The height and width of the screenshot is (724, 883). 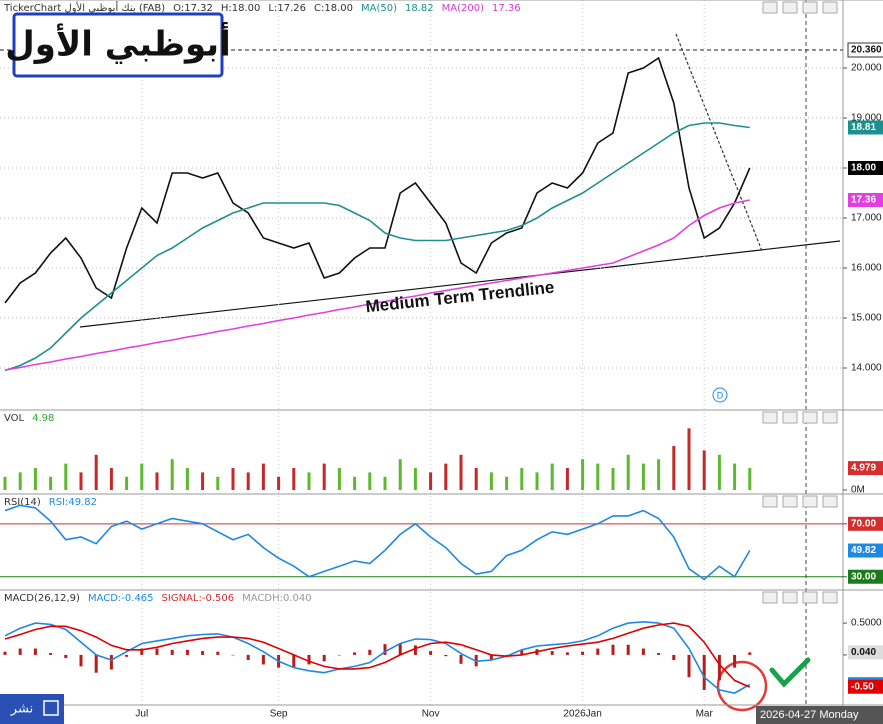 What do you see at coordinates (862, 686) in the screenshot?
I see `value-marker-label: -0.50` at bounding box center [862, 686].